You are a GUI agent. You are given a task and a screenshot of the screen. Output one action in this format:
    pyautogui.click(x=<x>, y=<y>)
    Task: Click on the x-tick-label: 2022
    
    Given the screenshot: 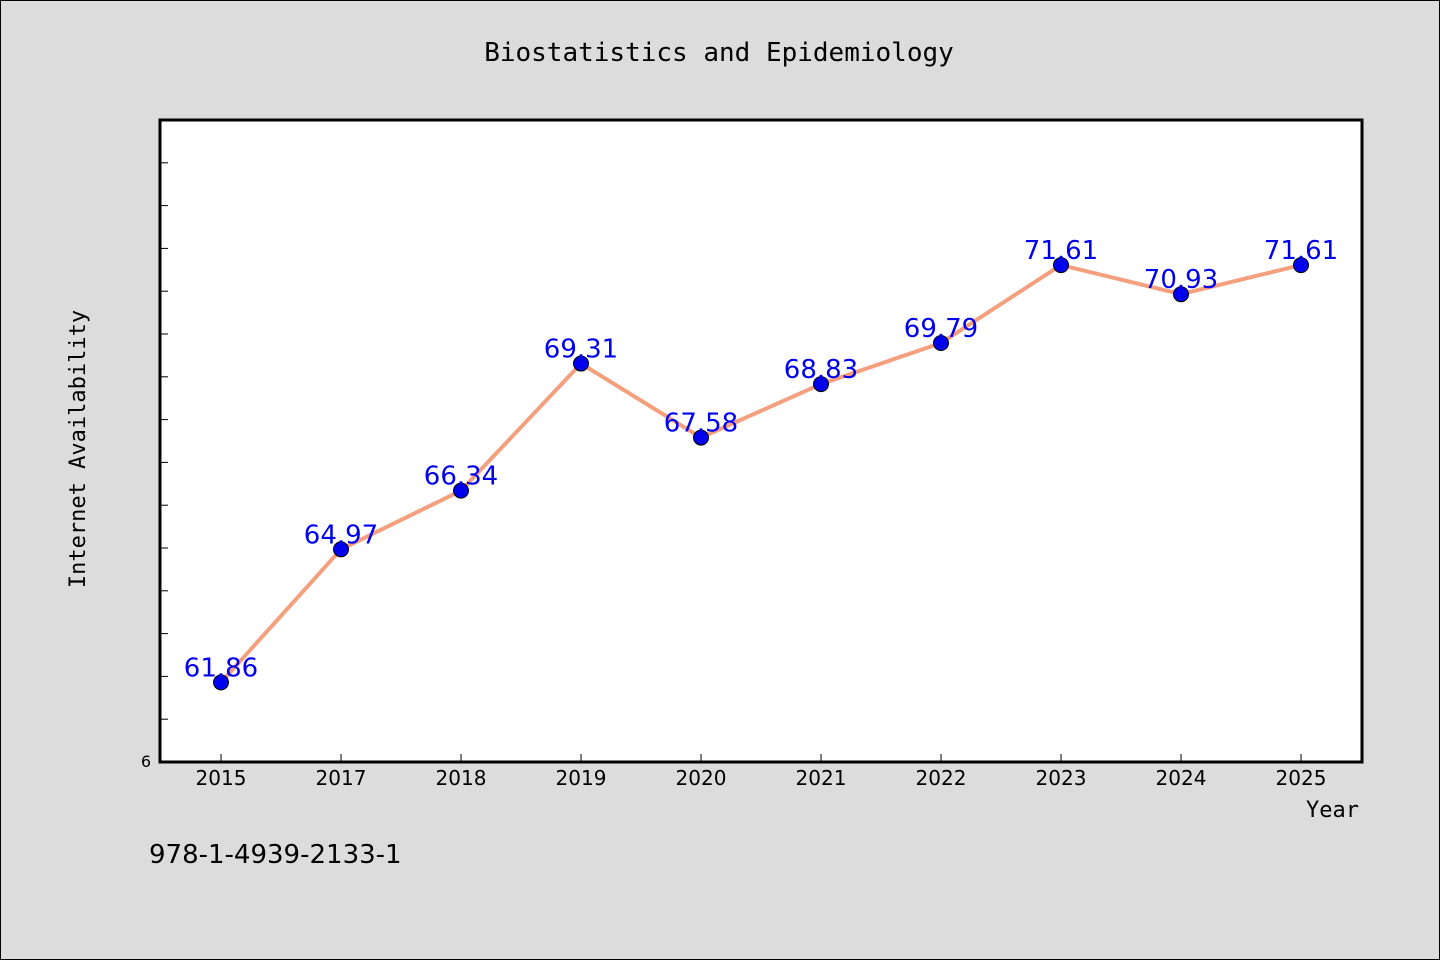 What is the action you would take?
    pyautogui.click(x=941, y=778)
    